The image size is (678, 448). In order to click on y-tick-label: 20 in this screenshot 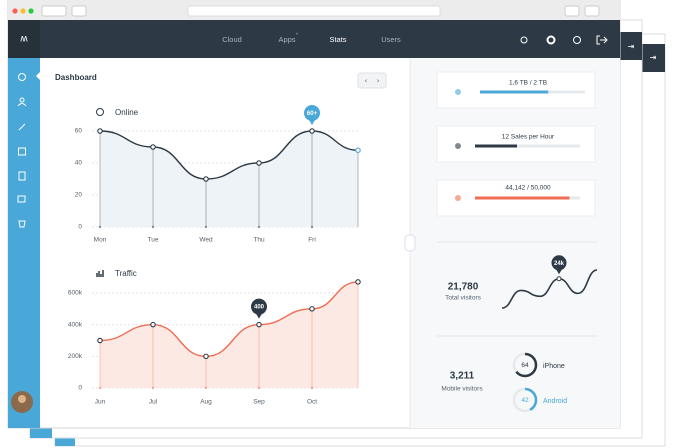, I will do `click(79, 195)`.